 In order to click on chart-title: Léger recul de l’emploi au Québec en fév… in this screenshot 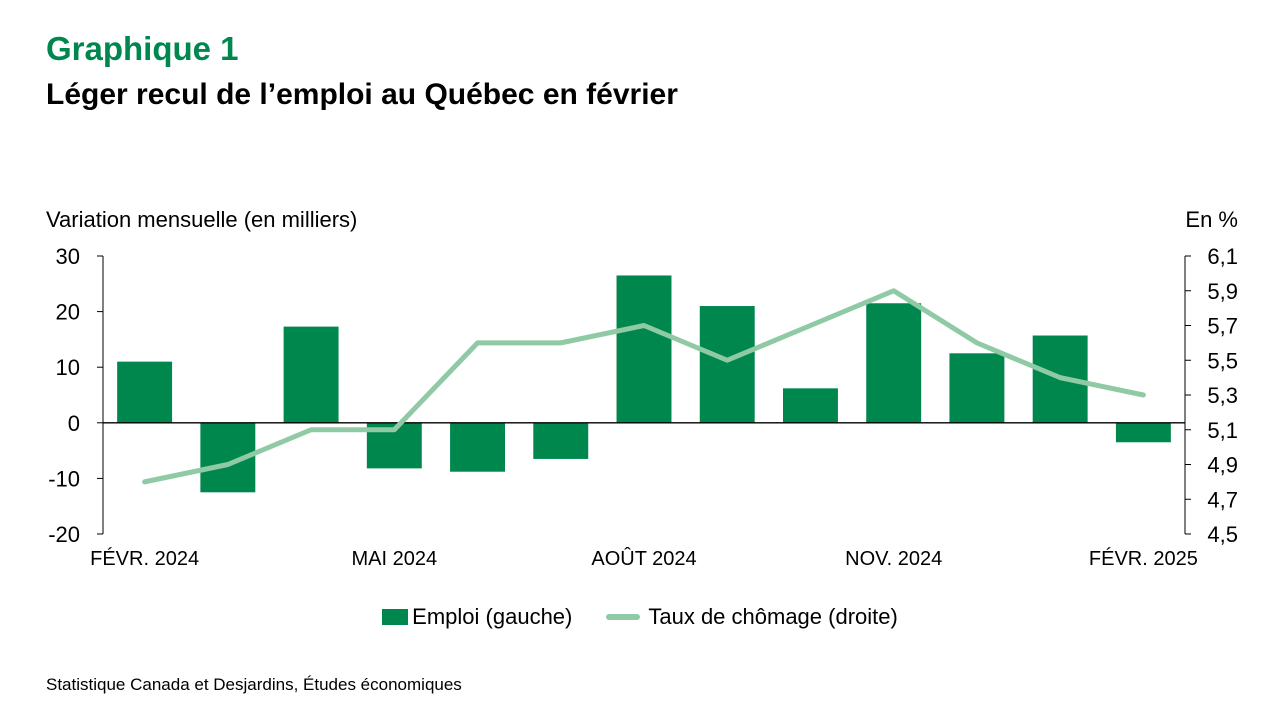, I will do `click(362, 94)`.